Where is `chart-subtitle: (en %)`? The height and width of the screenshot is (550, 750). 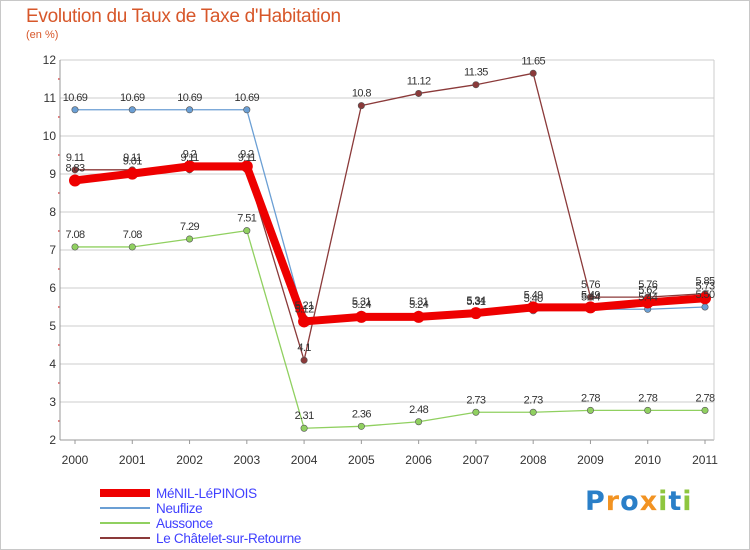
chart-subtitle: (en %) is located at coordinates (42, 35).